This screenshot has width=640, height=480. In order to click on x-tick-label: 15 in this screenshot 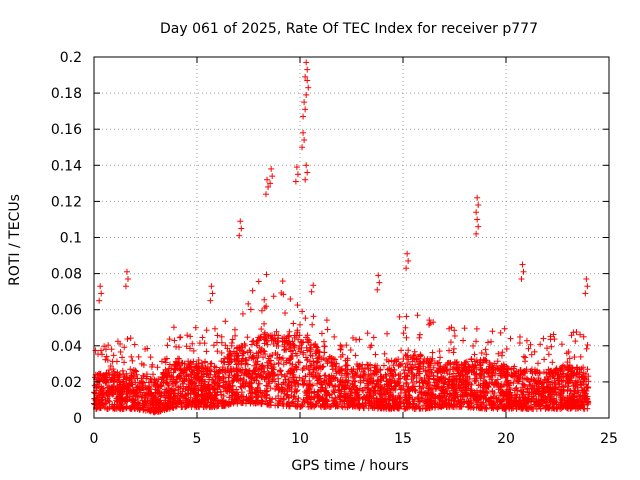, I will do `click(403, 439)`.